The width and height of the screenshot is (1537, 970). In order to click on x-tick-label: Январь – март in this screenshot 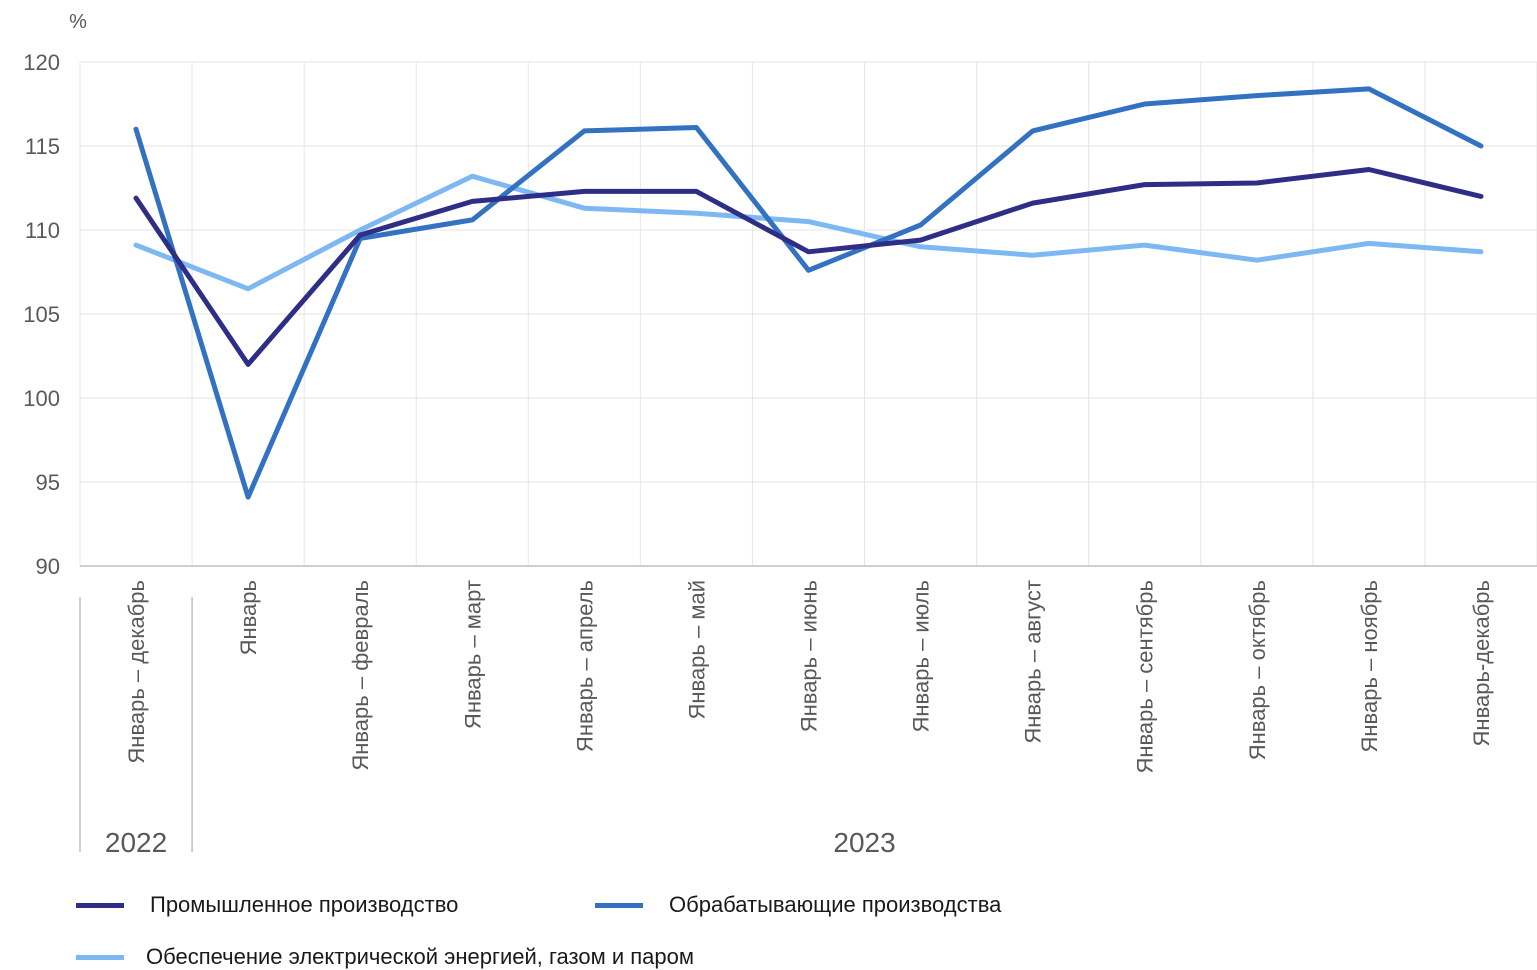, I will do `click(472, 654)`.